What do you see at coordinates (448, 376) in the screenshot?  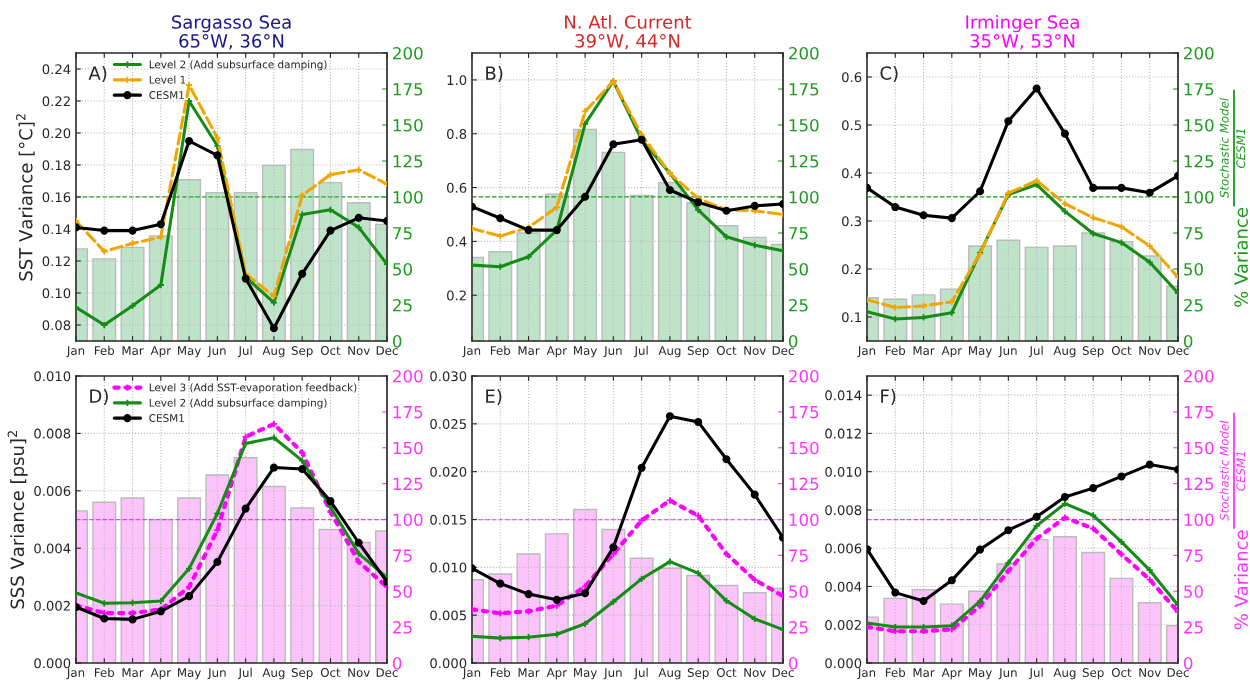 I see `y-tick-label: 0.030` at bounding box center [448, 376].